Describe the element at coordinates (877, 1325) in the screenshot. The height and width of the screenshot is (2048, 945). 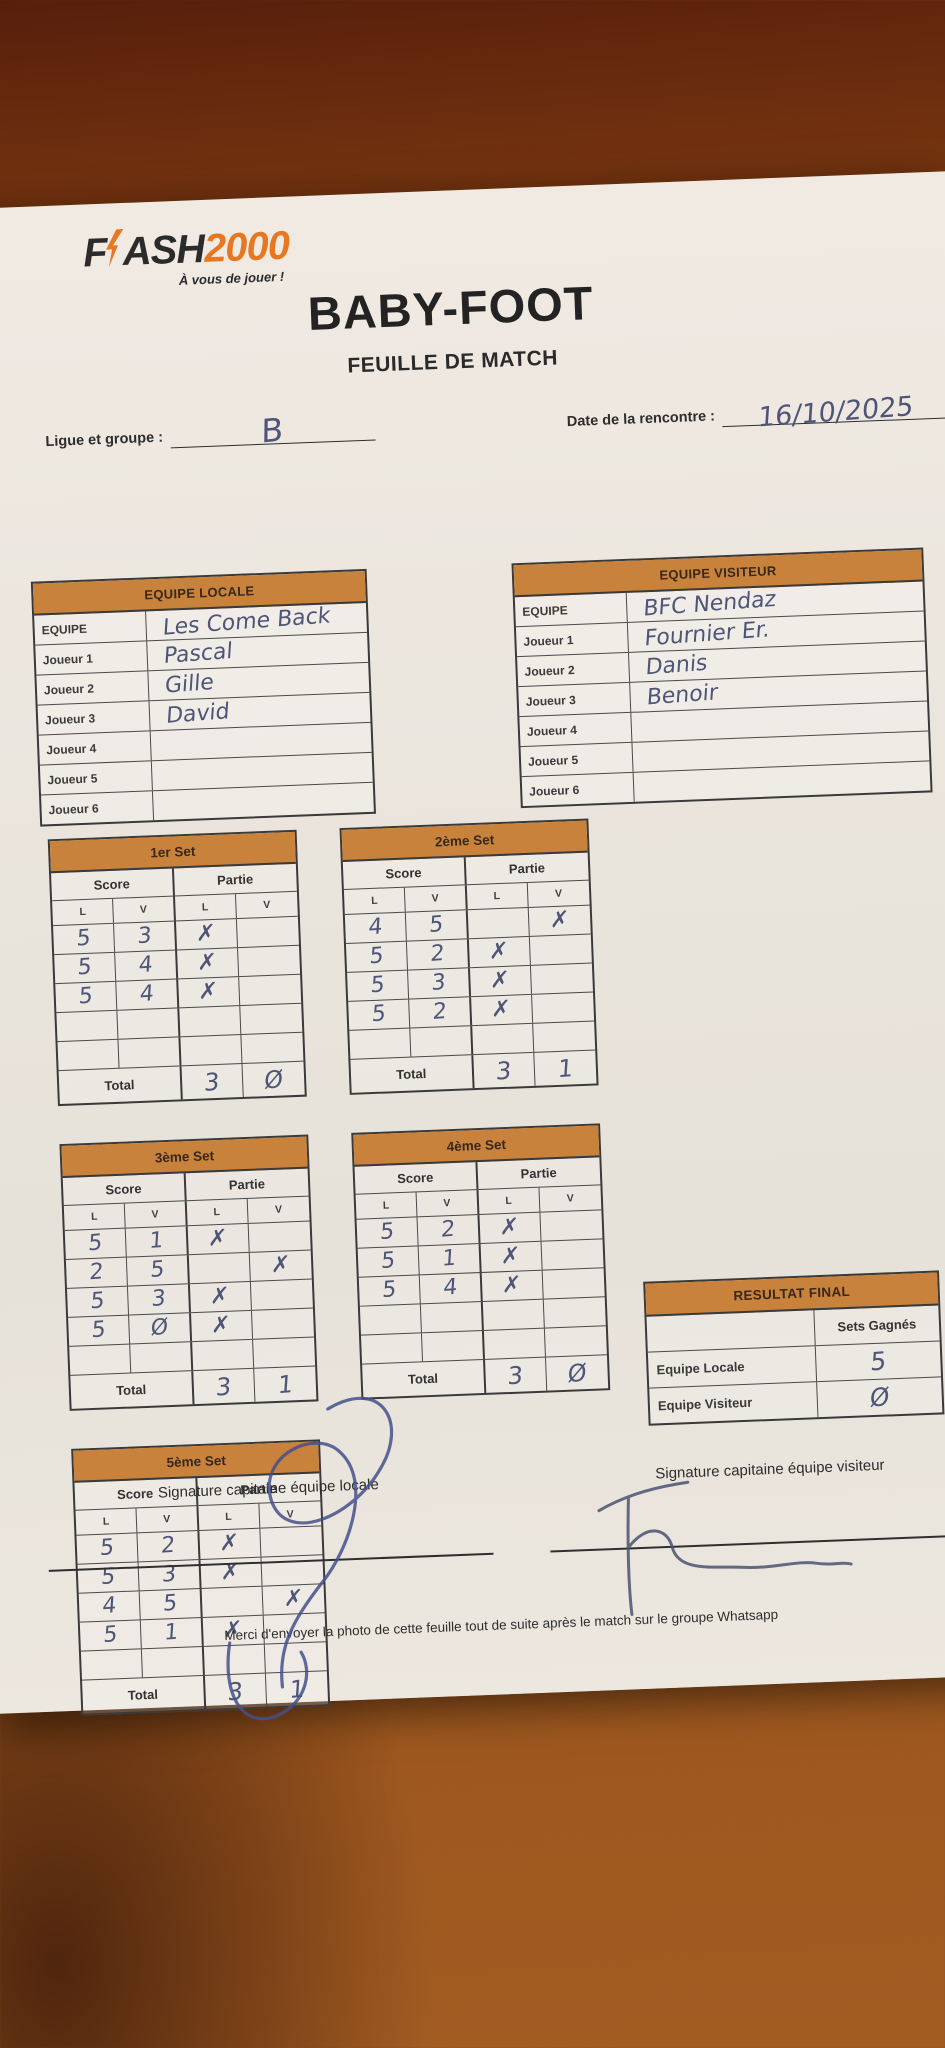
I see `sets-won-column-header: Sets Gagnés` at that location.